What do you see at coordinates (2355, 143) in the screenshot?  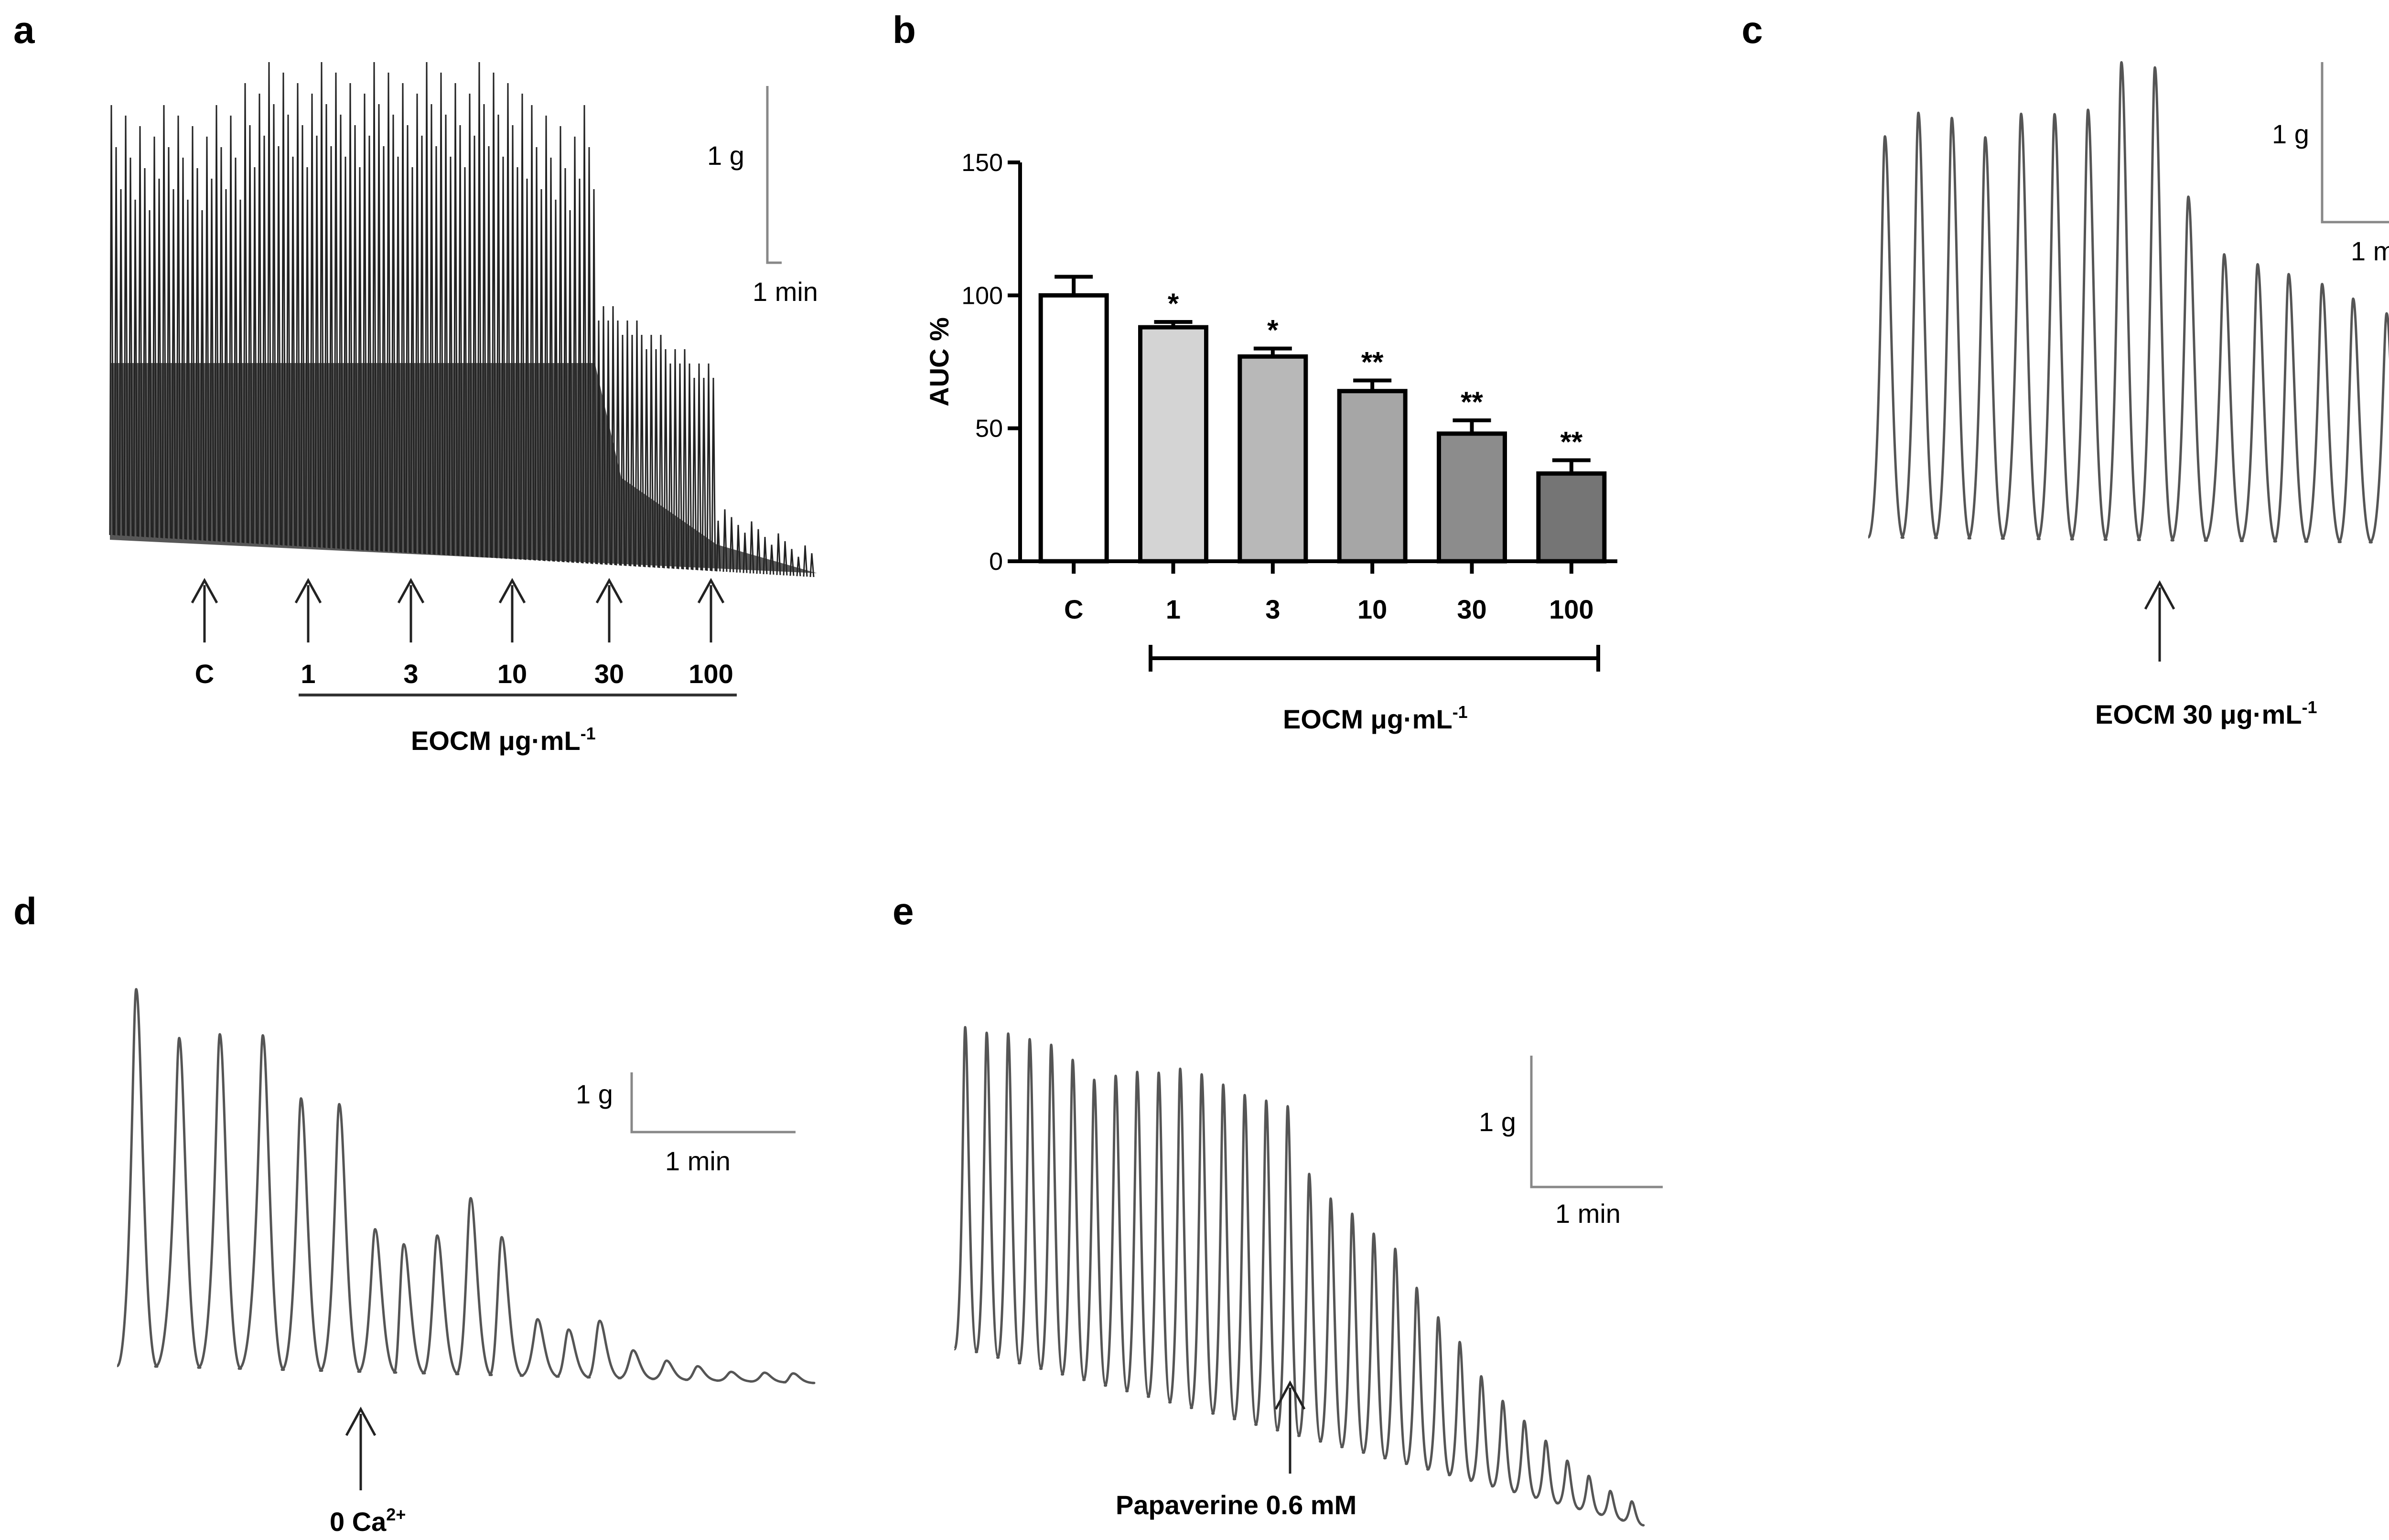 I see `panel-c-scale-lines` at bounding box center [2355, 143].